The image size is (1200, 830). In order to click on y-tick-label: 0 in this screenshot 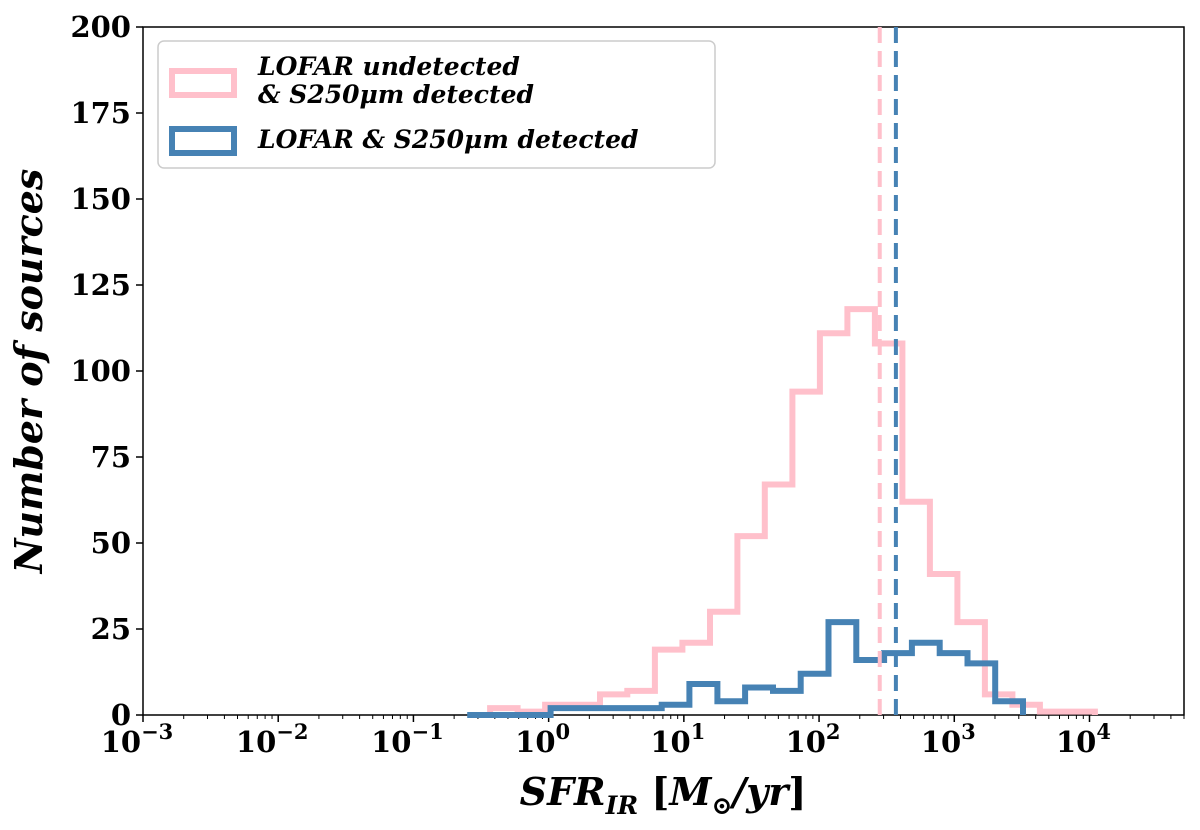, I will do `click(121, 715)`.